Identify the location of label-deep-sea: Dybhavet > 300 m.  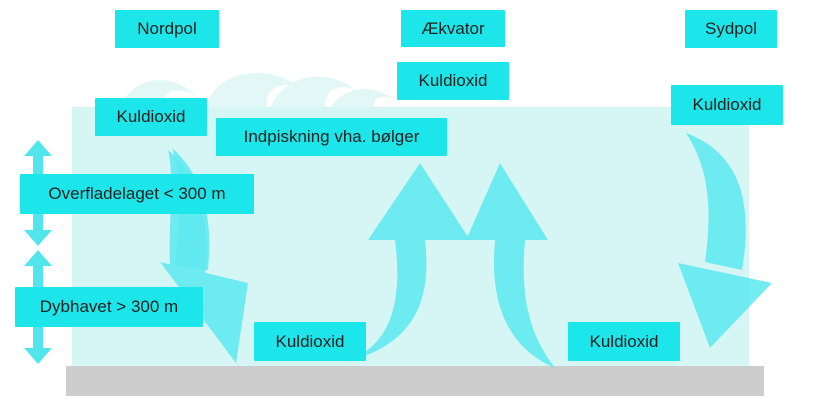
(109, 307).